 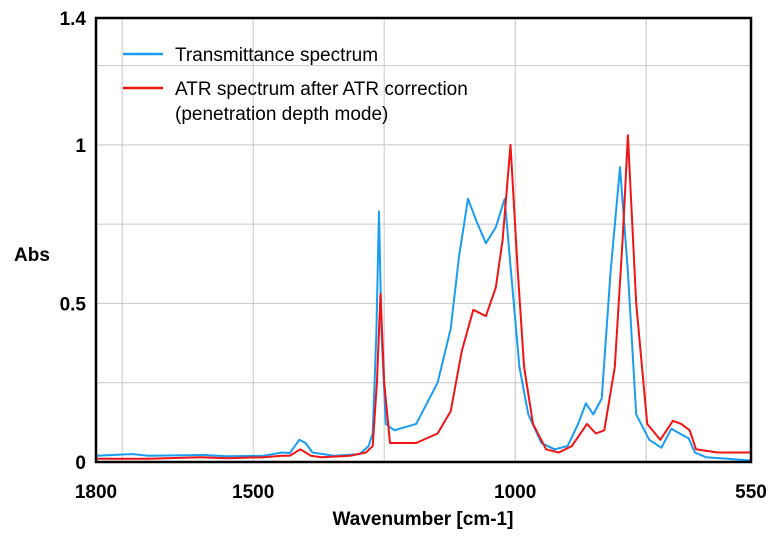 I want to click on legend-label-atr-line1: ATR spectrum after ATR correction, so click(x=321, y=89).